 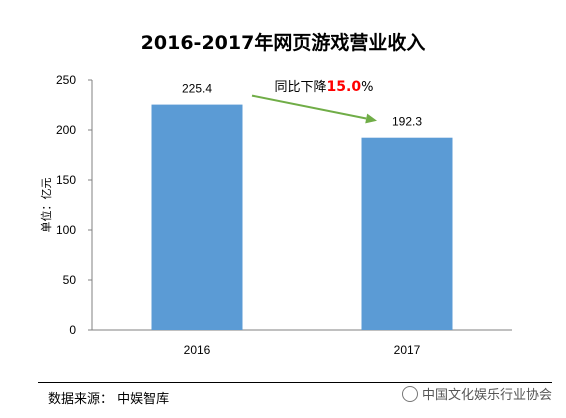 What do you see at coordinates (409, 393) in the screenshot?
I see `wechat-icon` at bounding box center [409, 393].